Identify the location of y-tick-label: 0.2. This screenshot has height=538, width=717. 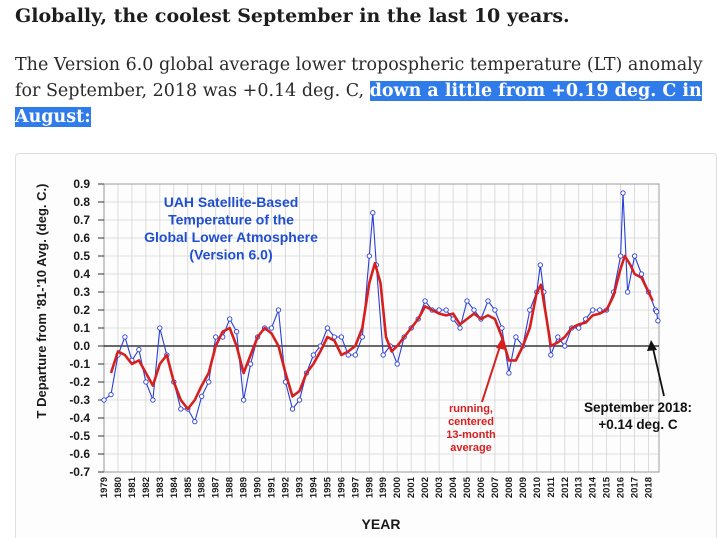
(81, 310).